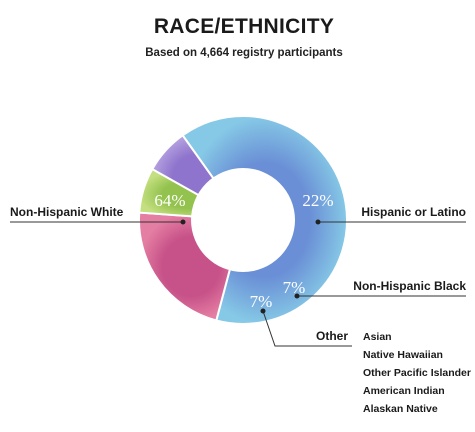 The image size is (475, 432). What do you see at coordinates (377, 337) in the screenshot?
I see `other-breakdown-item: Asian` at bounding box center [377, 337].